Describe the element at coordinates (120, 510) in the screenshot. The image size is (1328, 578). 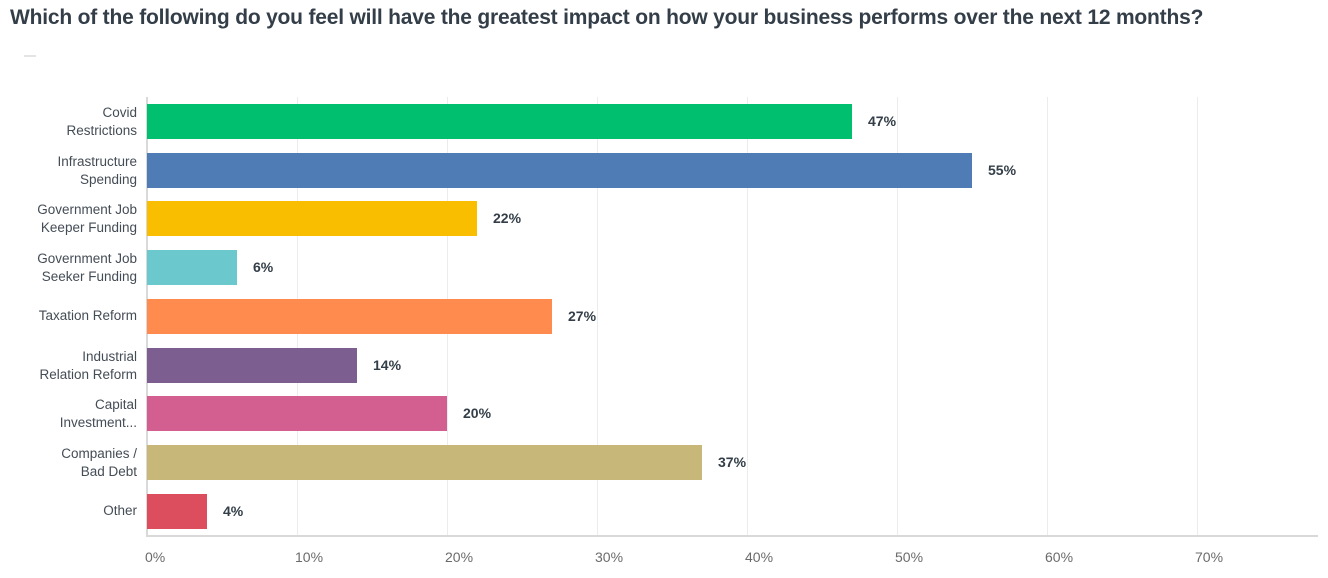
I see `category-label: Other` at that location.